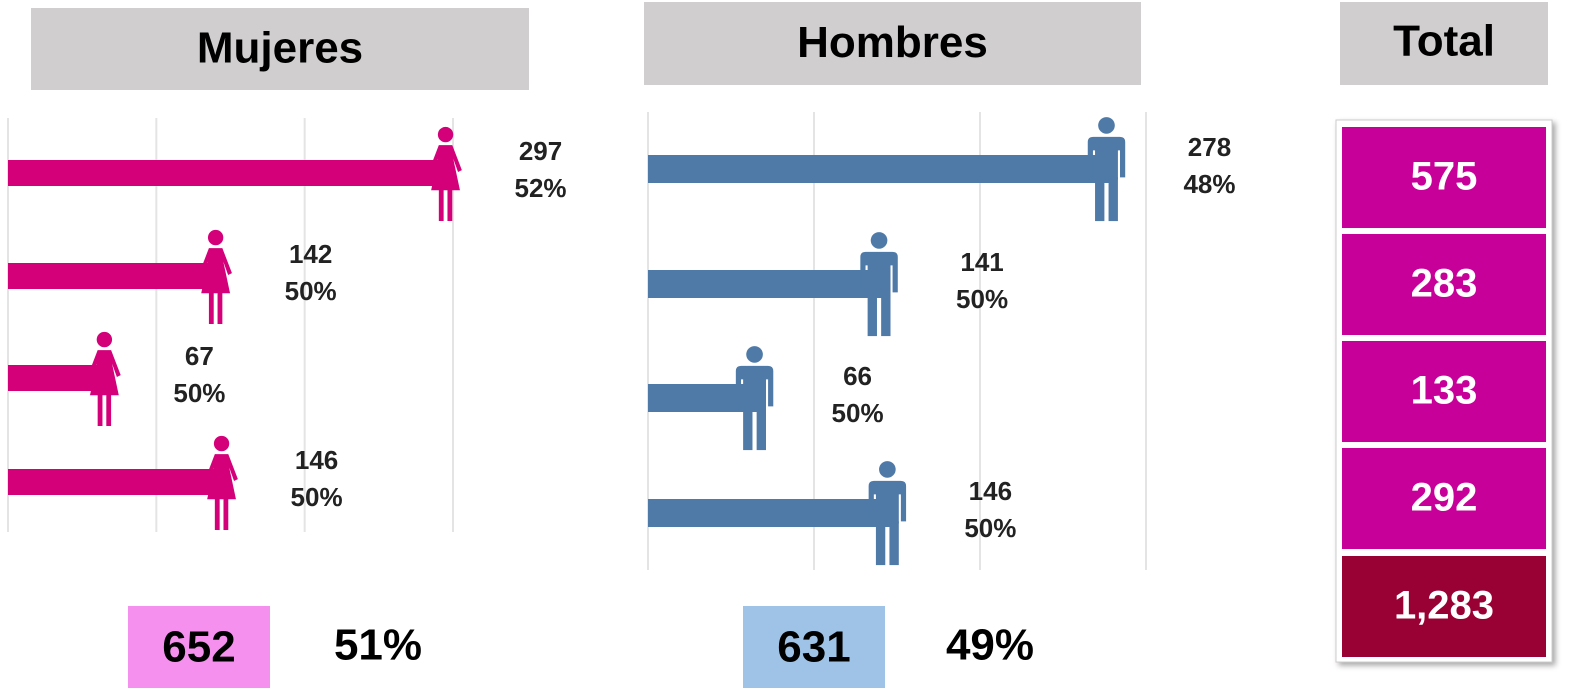 Image resolution: width=1578 pixels, height=692 pixels. What do you see at coordinates (1209, 184) in the screenshot?
I see `percent-label: 48%` at bounding box center [1209, 184].